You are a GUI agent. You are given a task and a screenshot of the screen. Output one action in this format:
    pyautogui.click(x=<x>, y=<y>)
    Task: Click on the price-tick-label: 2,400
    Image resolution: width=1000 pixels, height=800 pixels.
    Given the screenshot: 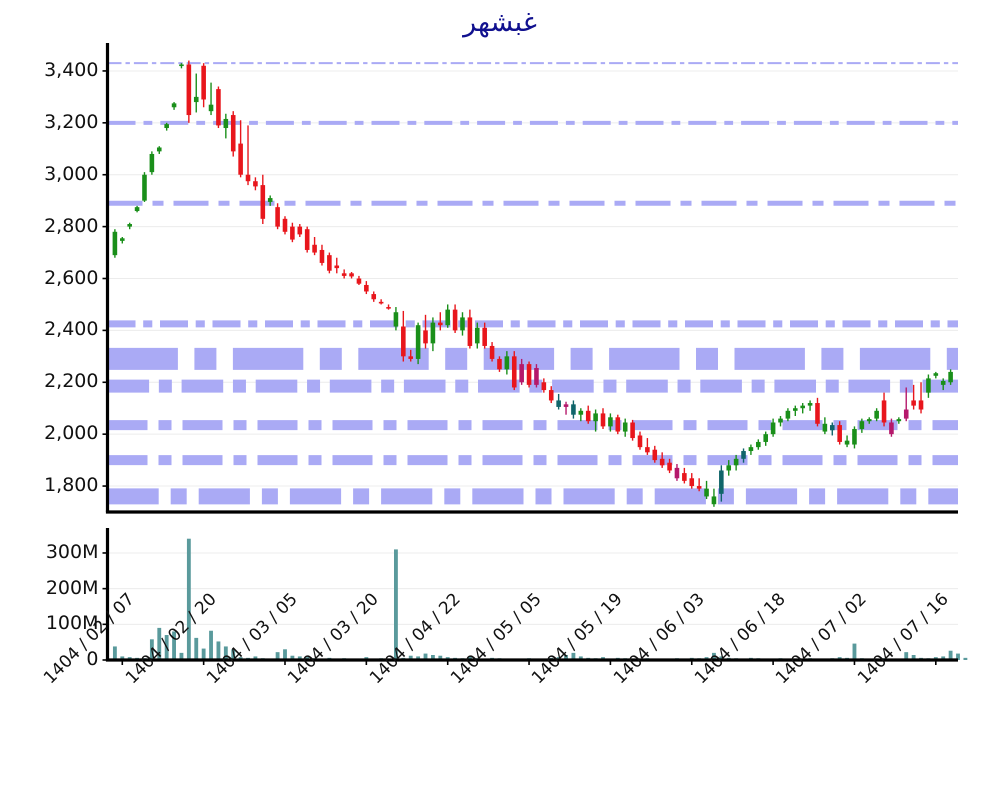 What is the action you would take?
    pyautogui.click(x=71, y=329)
    